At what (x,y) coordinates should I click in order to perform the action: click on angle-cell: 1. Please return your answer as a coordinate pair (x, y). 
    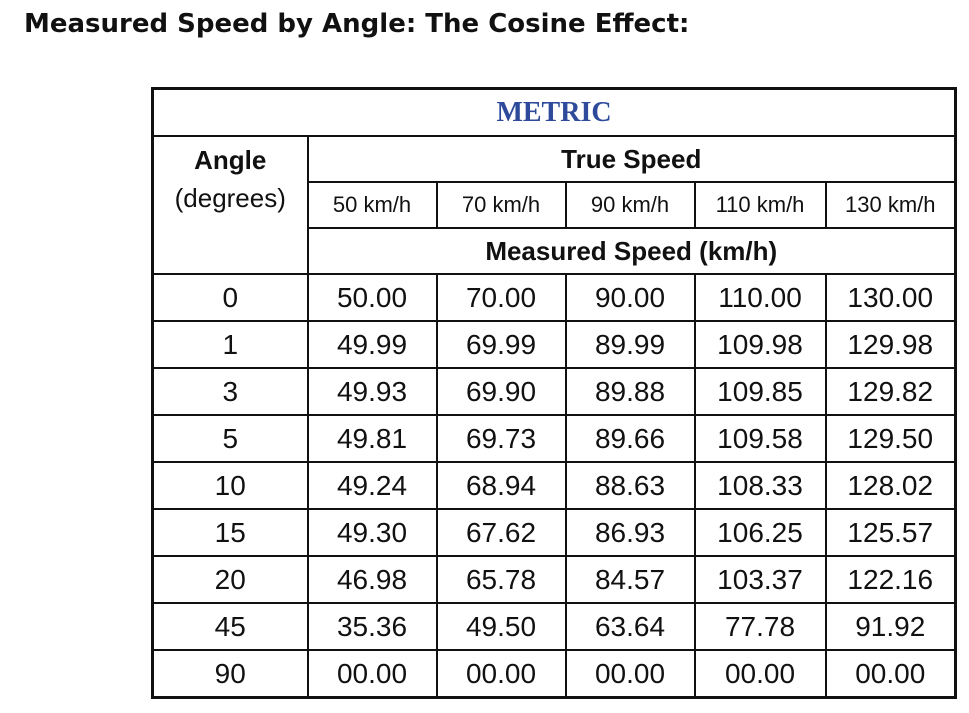
    Looking at the image, I should click on (230, 344).